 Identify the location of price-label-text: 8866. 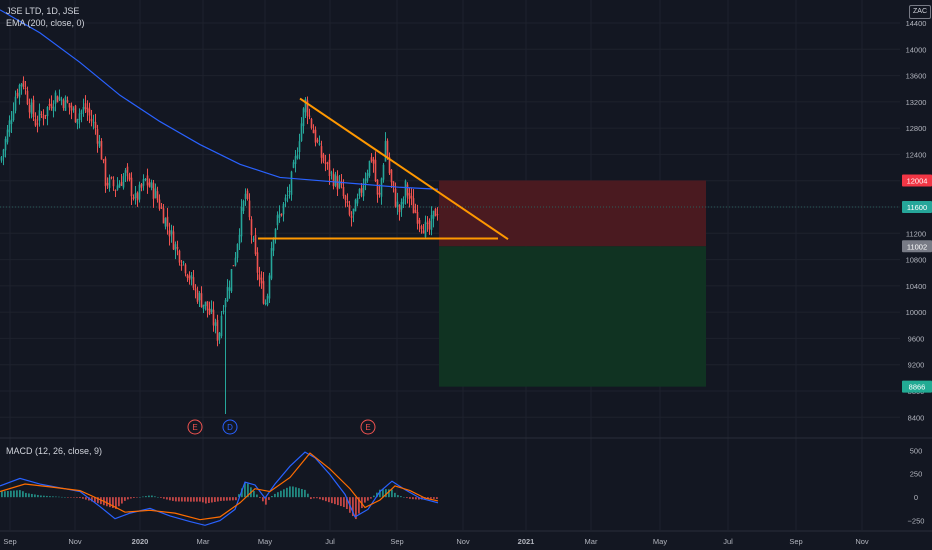
(917, 387).